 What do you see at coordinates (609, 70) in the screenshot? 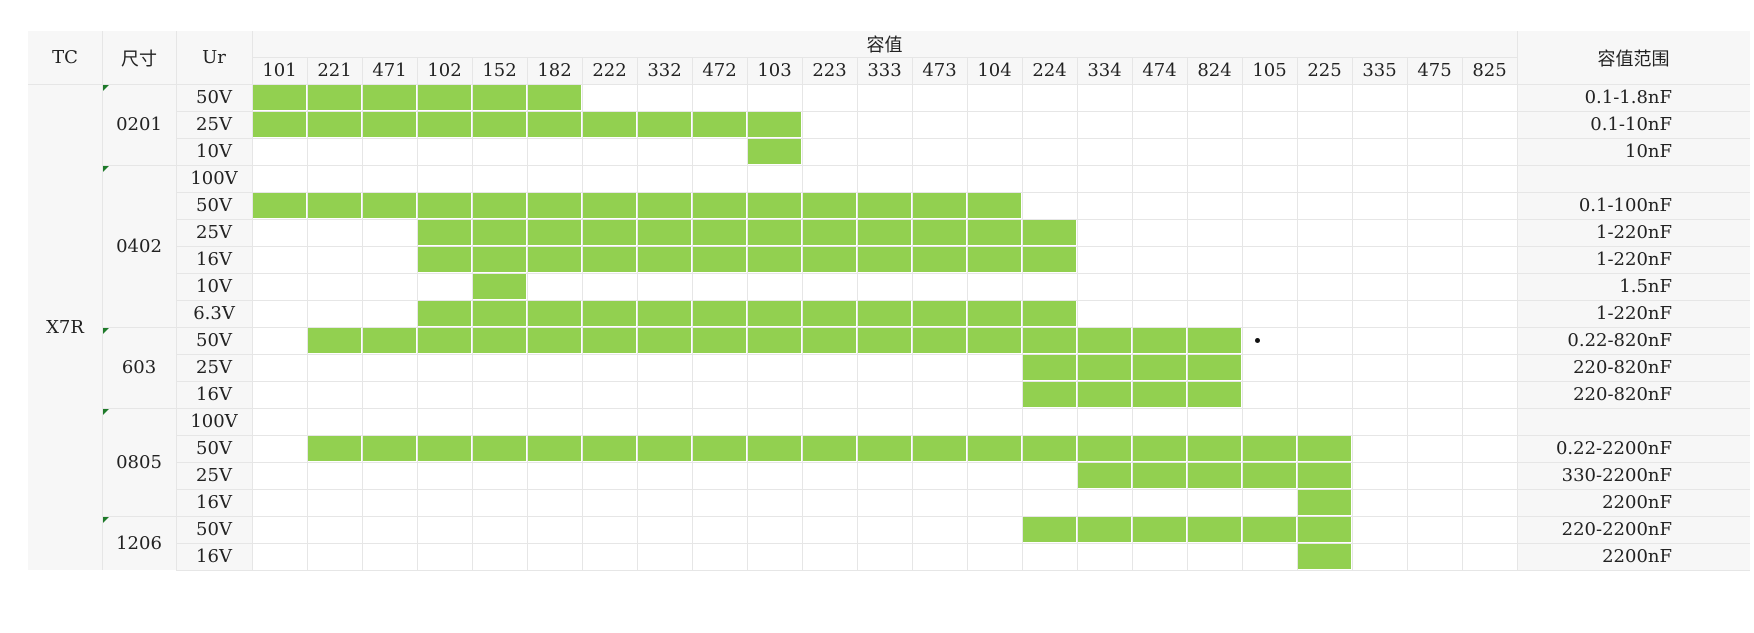
I see `code-header: 222` at bounding box center [609, 70].